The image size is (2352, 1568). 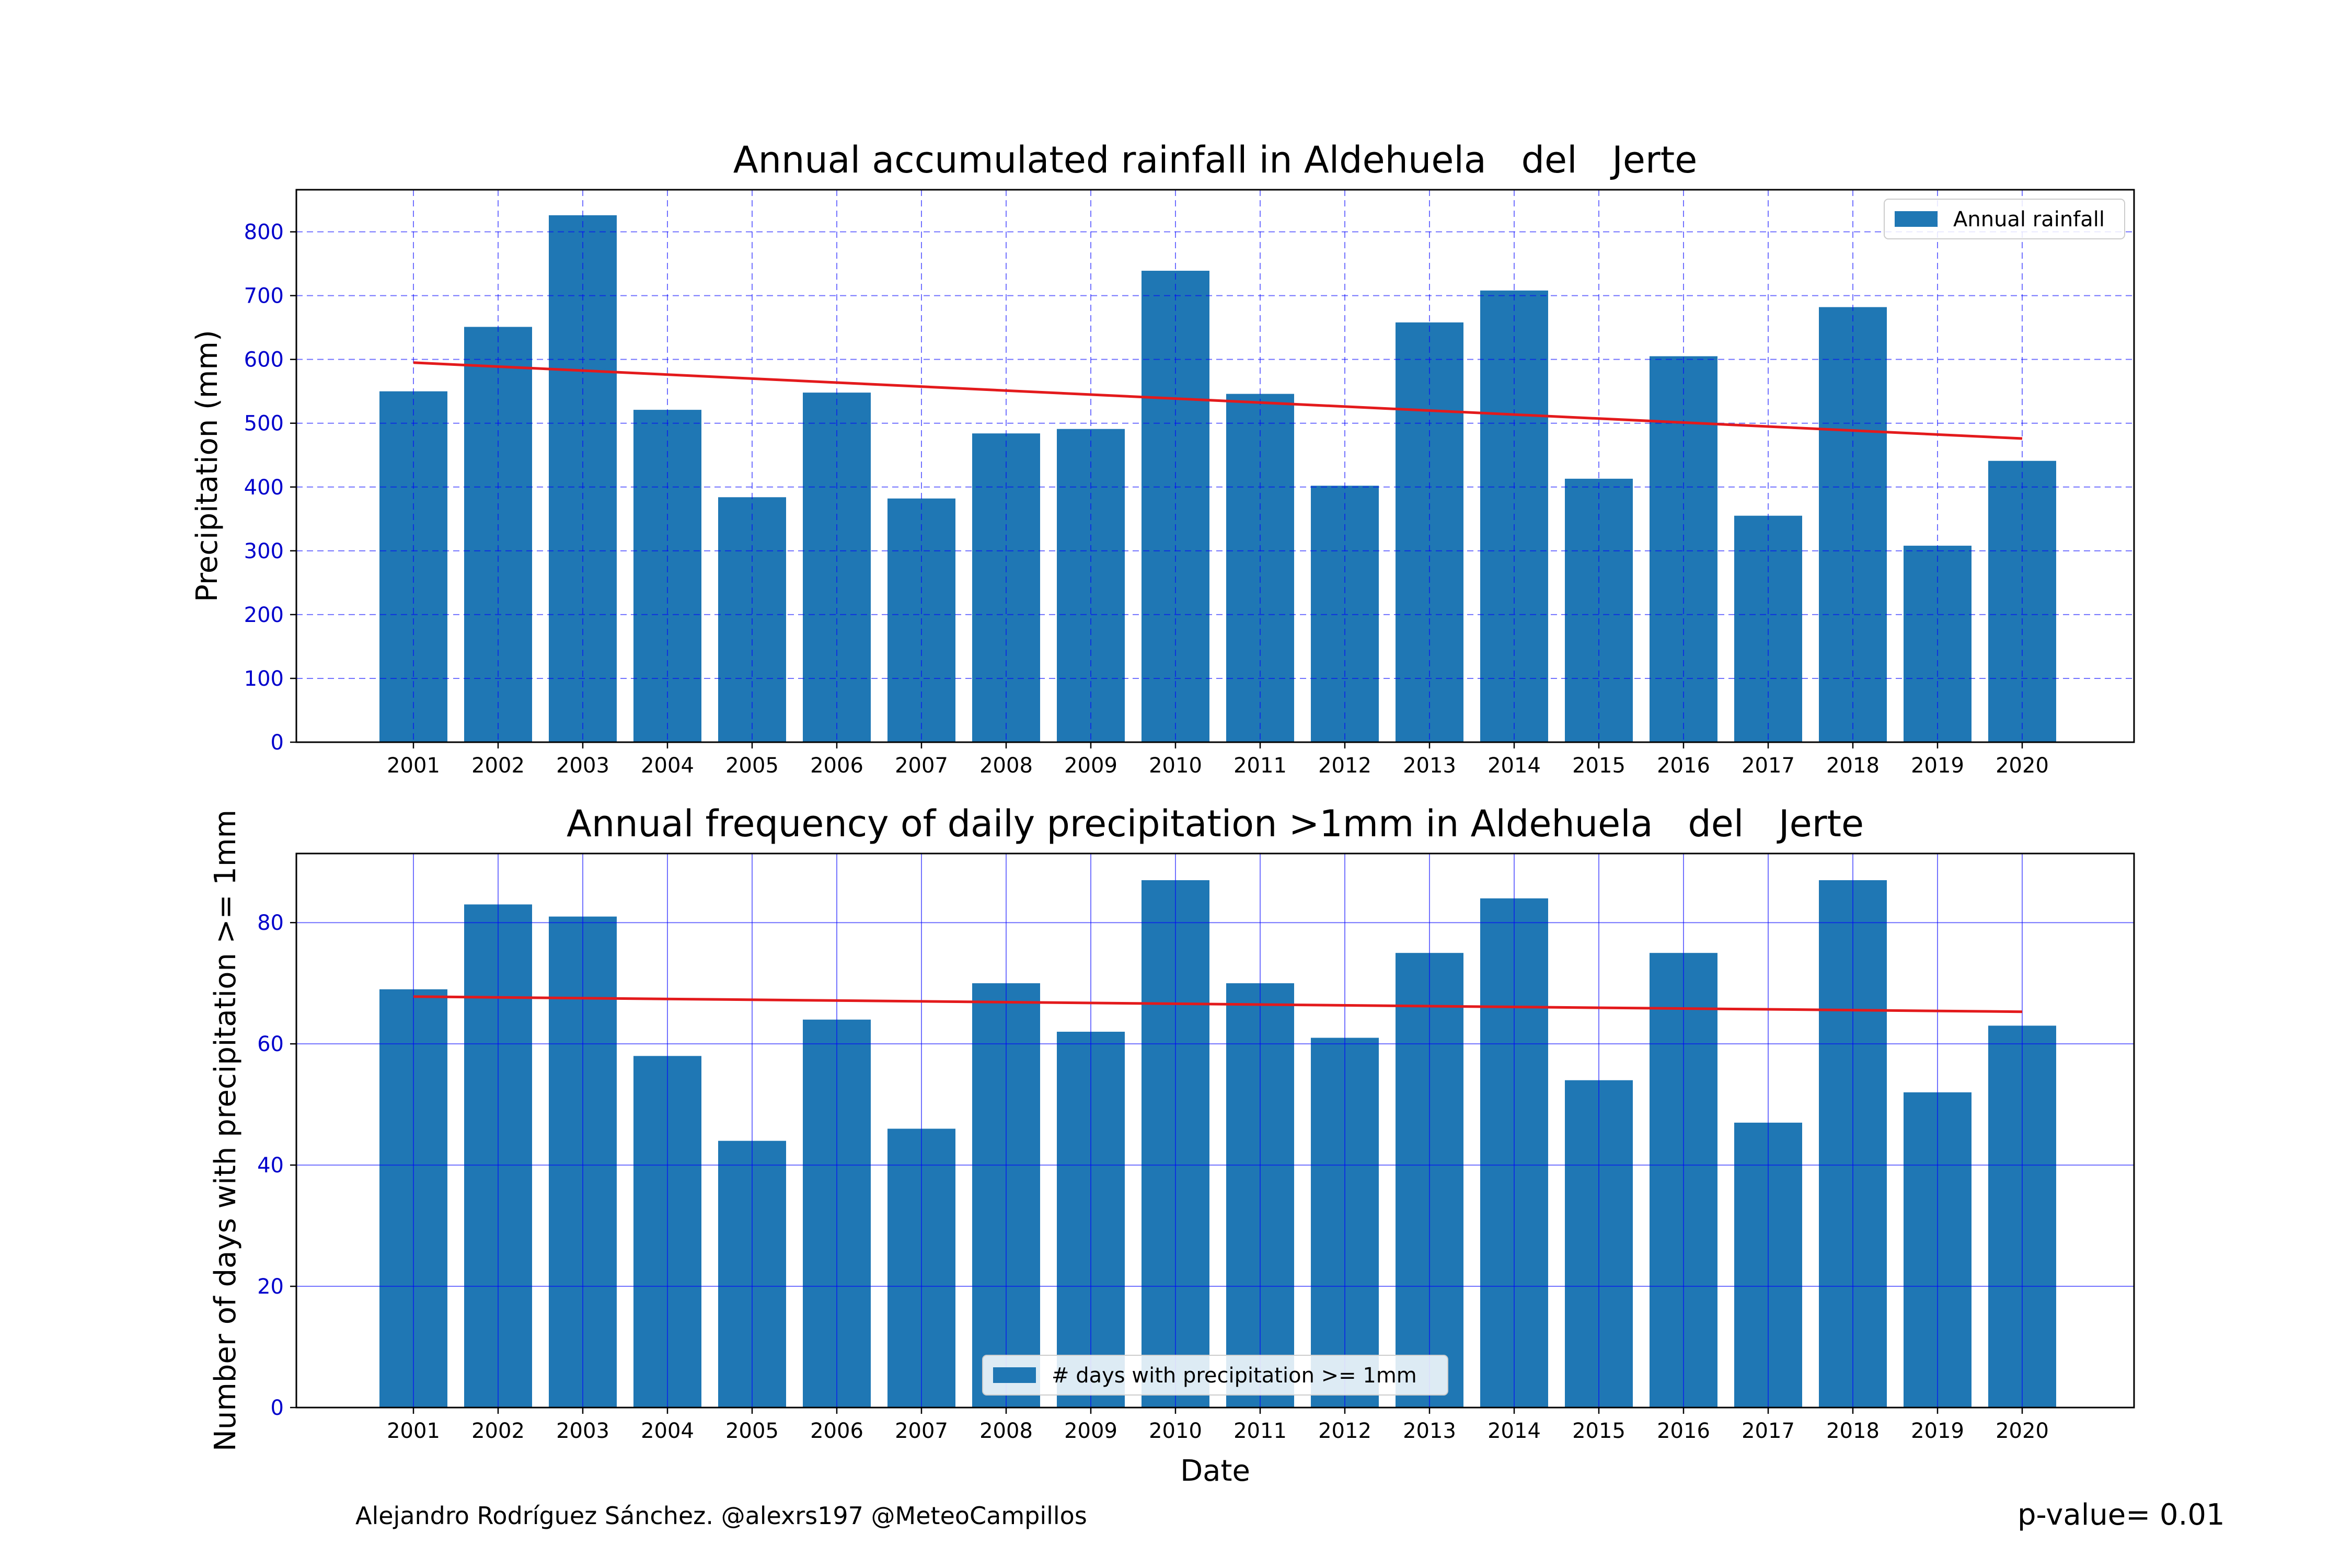 I want to click on y-tick-label: 20, so click(x=270, y=1287).